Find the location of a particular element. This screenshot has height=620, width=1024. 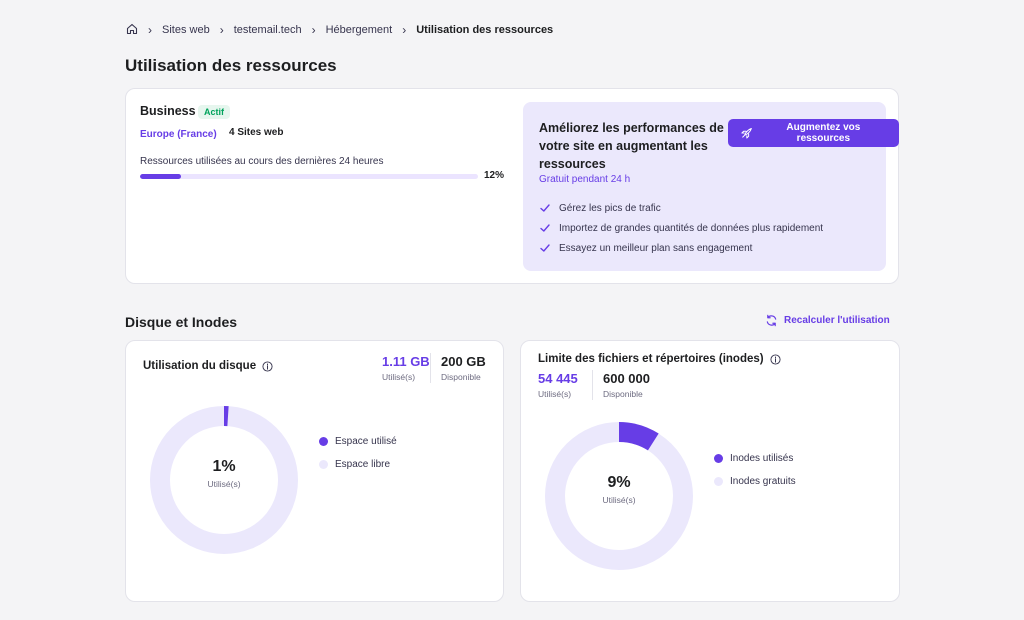

plan-region: Europe (France) is located at coordinates (178, 134).